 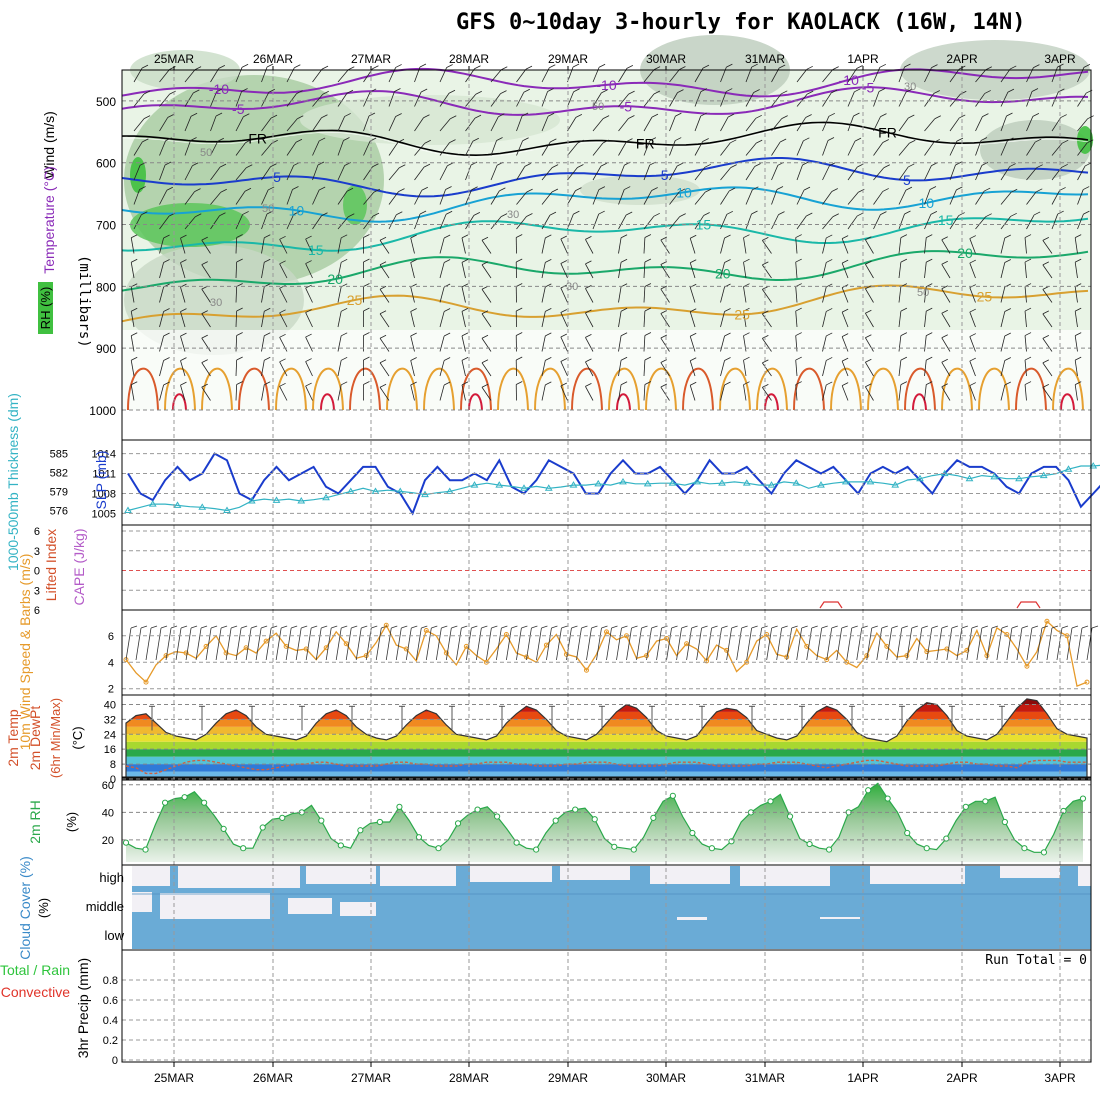 What do you see at coordinates (77, 737) in the screenshot?
I see `temp-unit-title: (°C)` at bounding box center [77, 737].